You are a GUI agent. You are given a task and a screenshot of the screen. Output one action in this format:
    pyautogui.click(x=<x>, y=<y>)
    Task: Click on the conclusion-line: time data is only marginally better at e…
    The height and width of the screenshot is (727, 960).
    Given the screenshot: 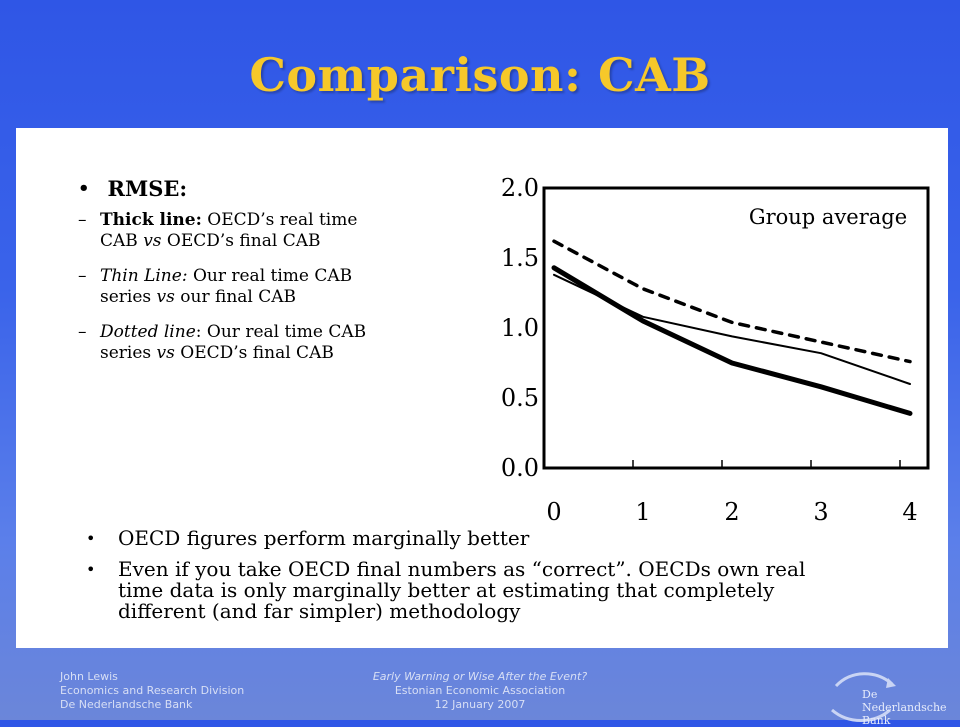 What is the action you would take?
    pyautogui.click(x=446, y=590)
    